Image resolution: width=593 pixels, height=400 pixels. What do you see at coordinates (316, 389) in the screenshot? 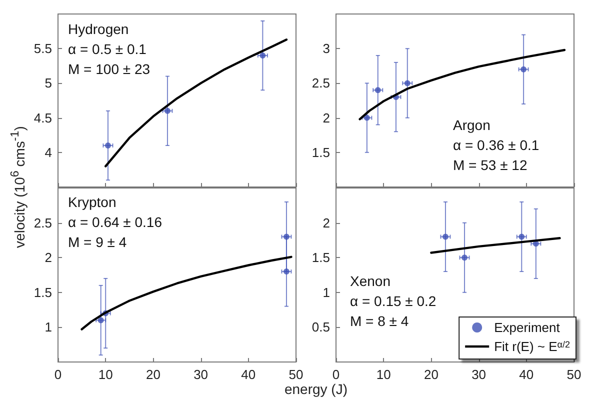
I see `x-axis-title: energy (J)` at bounding box center [316, 389].